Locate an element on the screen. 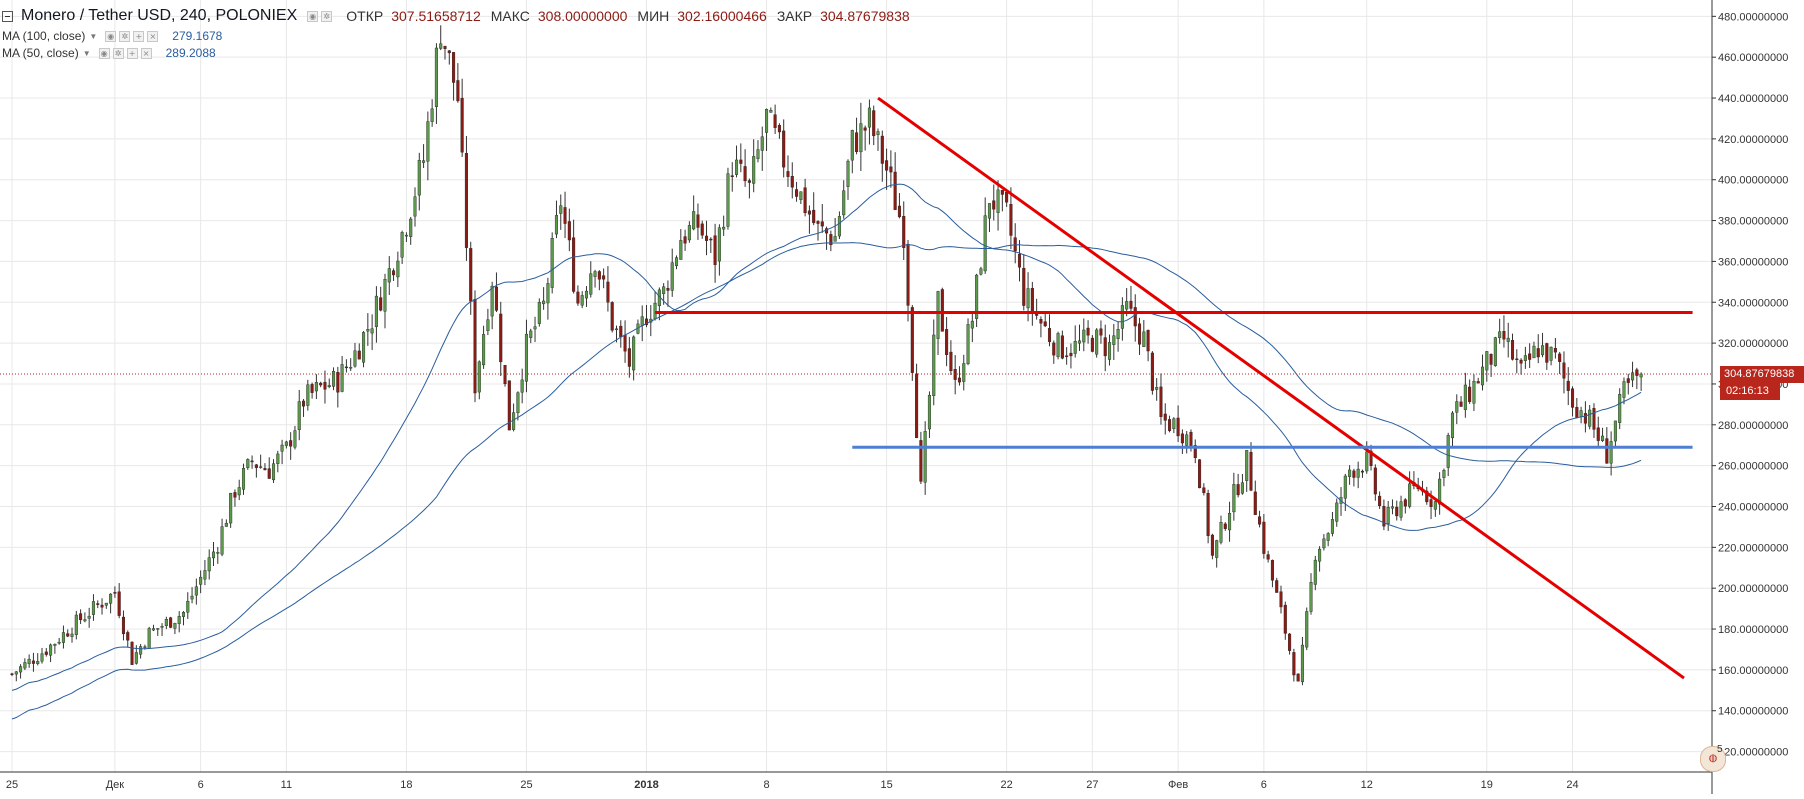 The height and width of the screenshot is (799, 1804). watermark-count: 5 is located at coordinates (1720, 749).